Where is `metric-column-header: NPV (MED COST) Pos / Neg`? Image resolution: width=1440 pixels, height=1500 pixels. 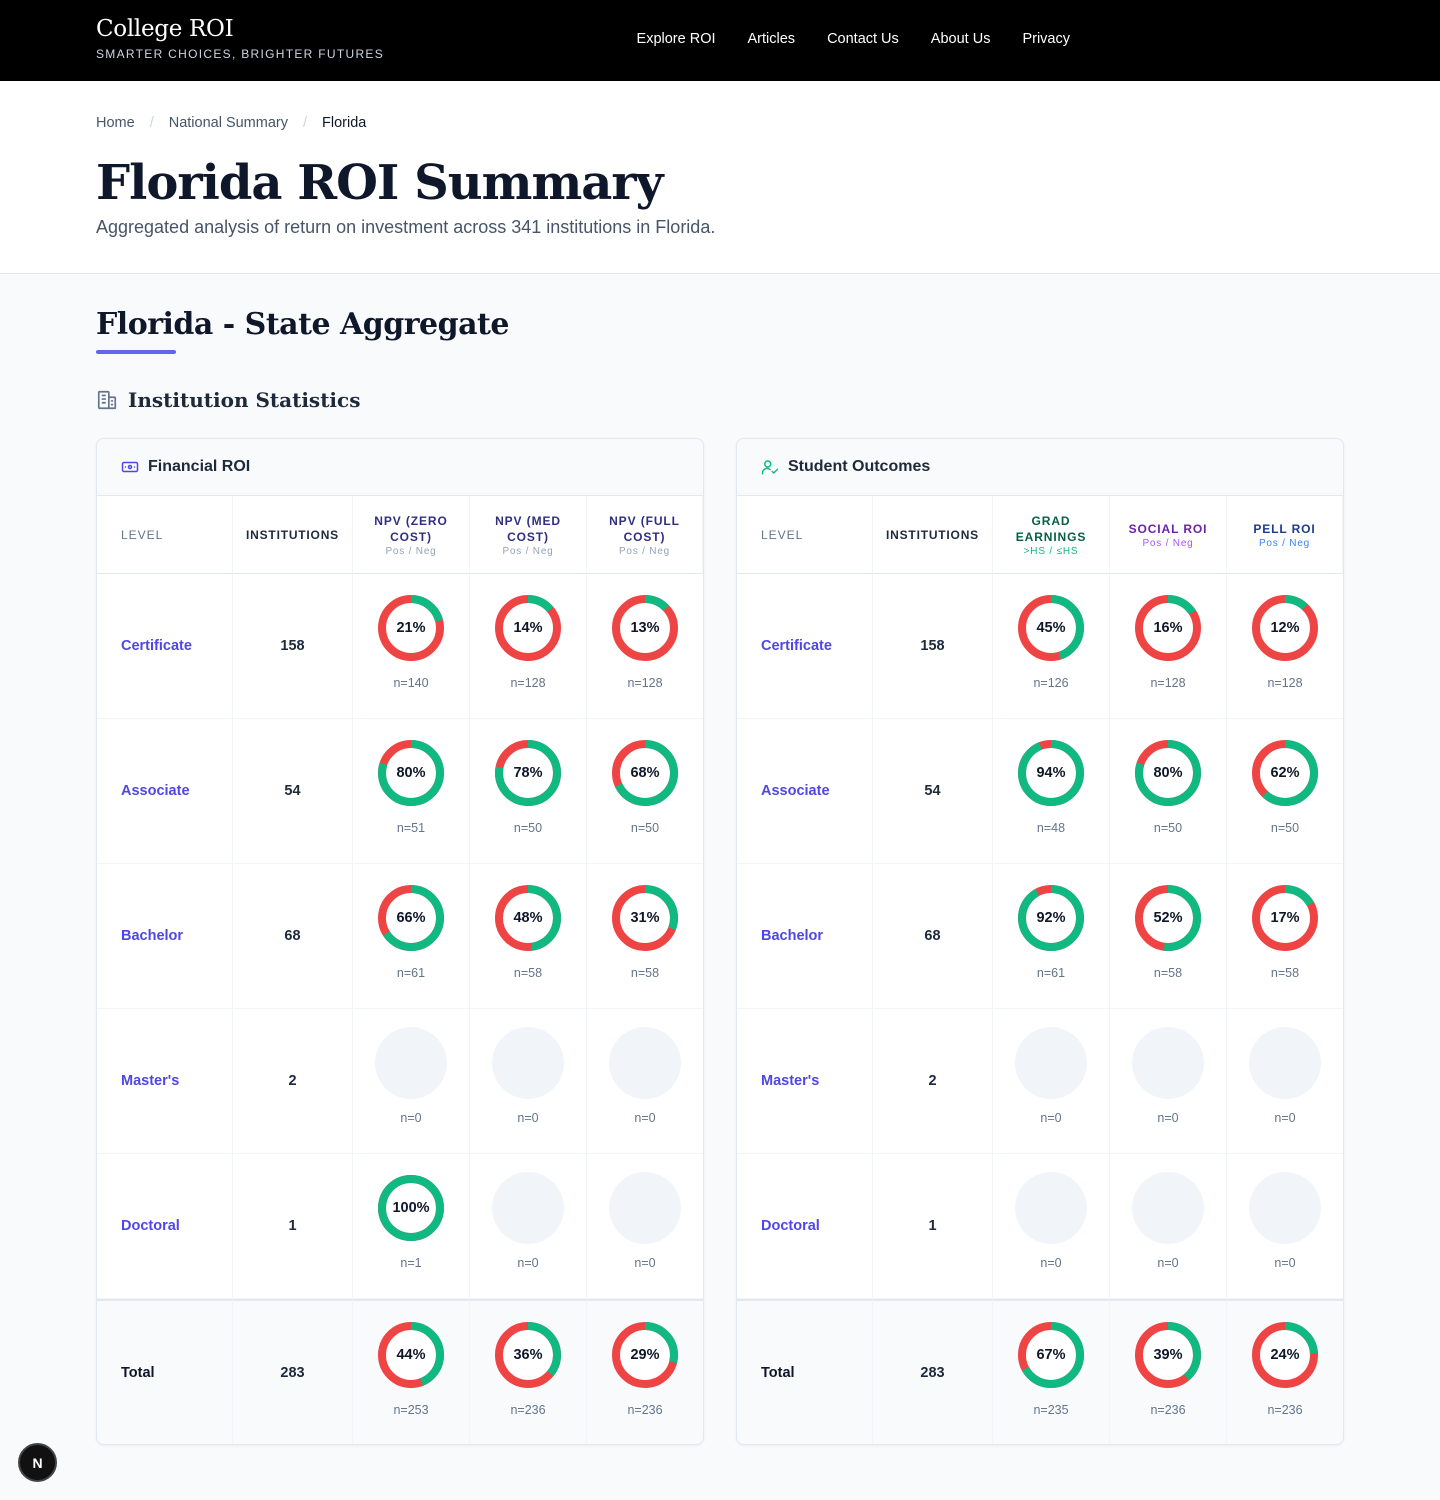 metric-column-header: NPV (MED COST) Pos / Neg is located at coordinates (528, 535).